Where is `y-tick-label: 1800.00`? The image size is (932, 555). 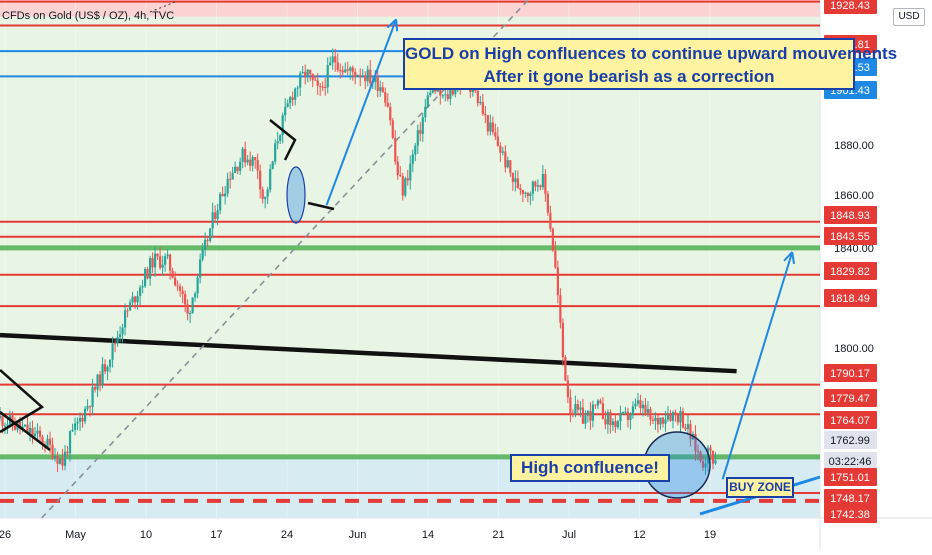
y-tick-label: 1800.00 is located at coordinates (854, 349).